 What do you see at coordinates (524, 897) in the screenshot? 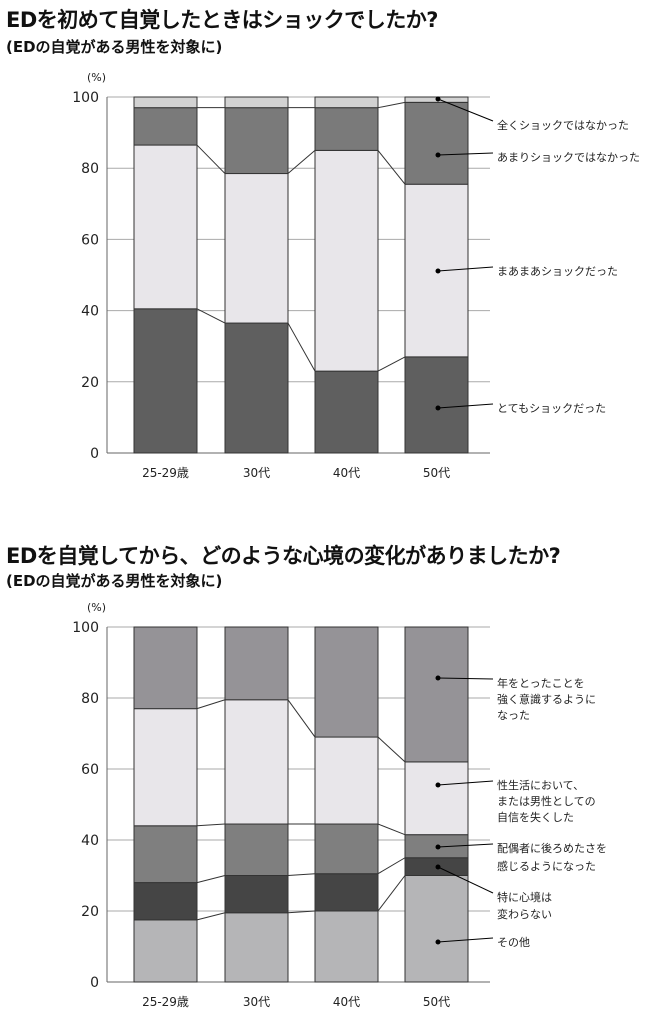
I see `legend-label: 特に心境は` at bounding box center [524, 897].